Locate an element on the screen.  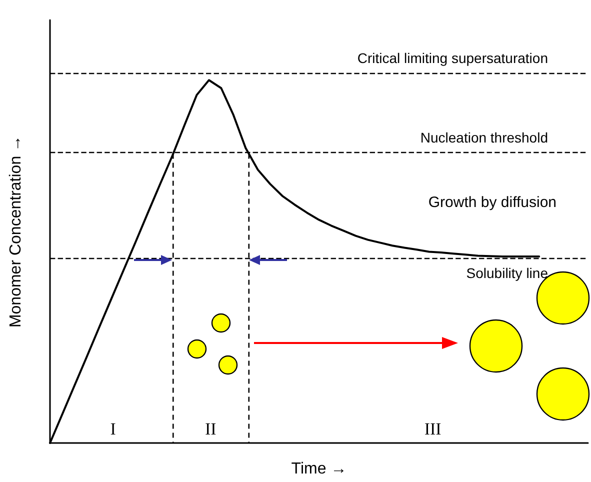
x-axis-title: Time → is located at coordinates (319, 469).